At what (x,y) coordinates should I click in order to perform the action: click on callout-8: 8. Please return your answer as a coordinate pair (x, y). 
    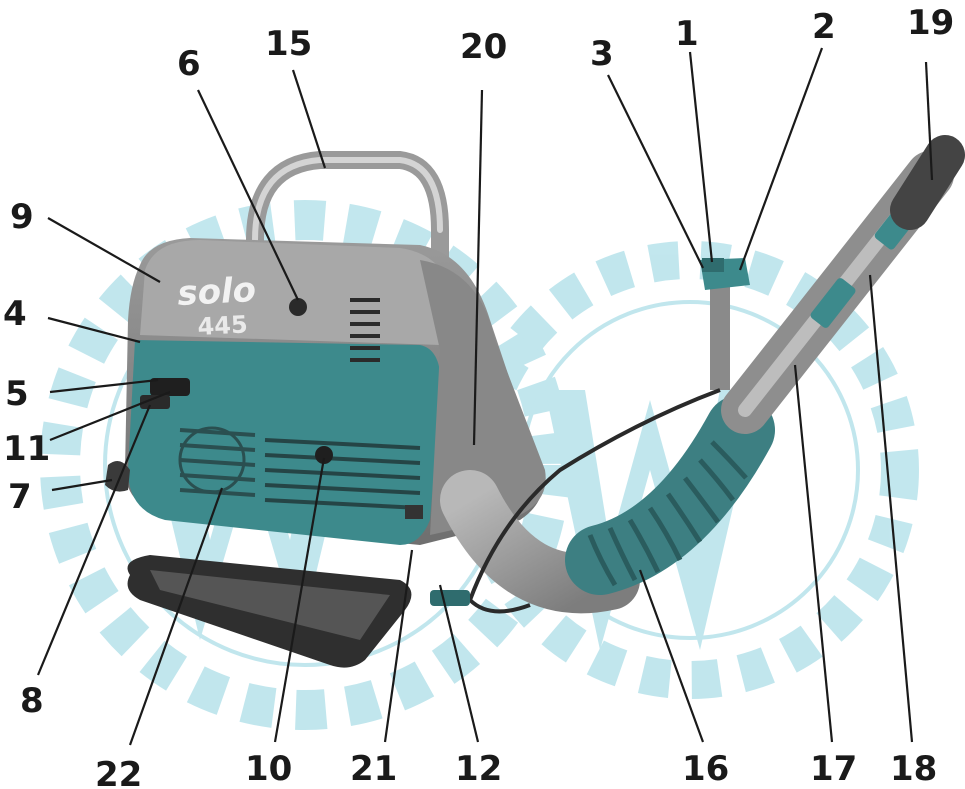
    Looking at the image, I should click on (32, 701).